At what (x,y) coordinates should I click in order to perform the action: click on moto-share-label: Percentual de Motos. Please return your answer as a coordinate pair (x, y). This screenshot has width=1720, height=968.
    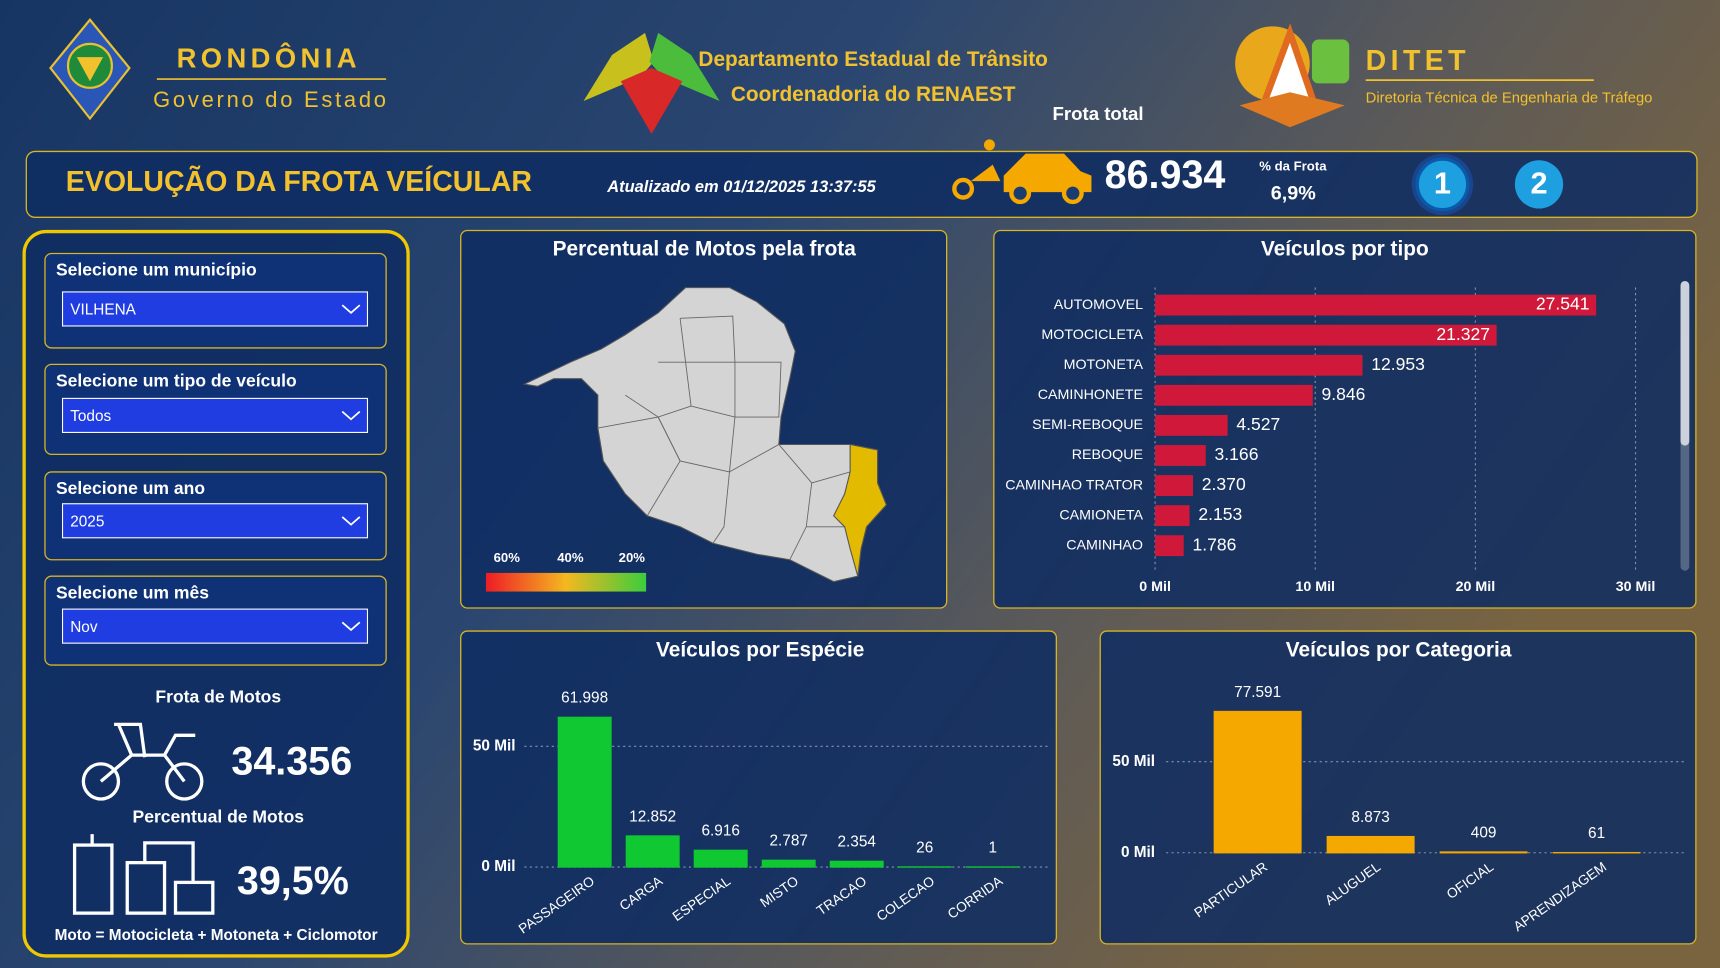
    Looking at the image, I should click on (219, 816).